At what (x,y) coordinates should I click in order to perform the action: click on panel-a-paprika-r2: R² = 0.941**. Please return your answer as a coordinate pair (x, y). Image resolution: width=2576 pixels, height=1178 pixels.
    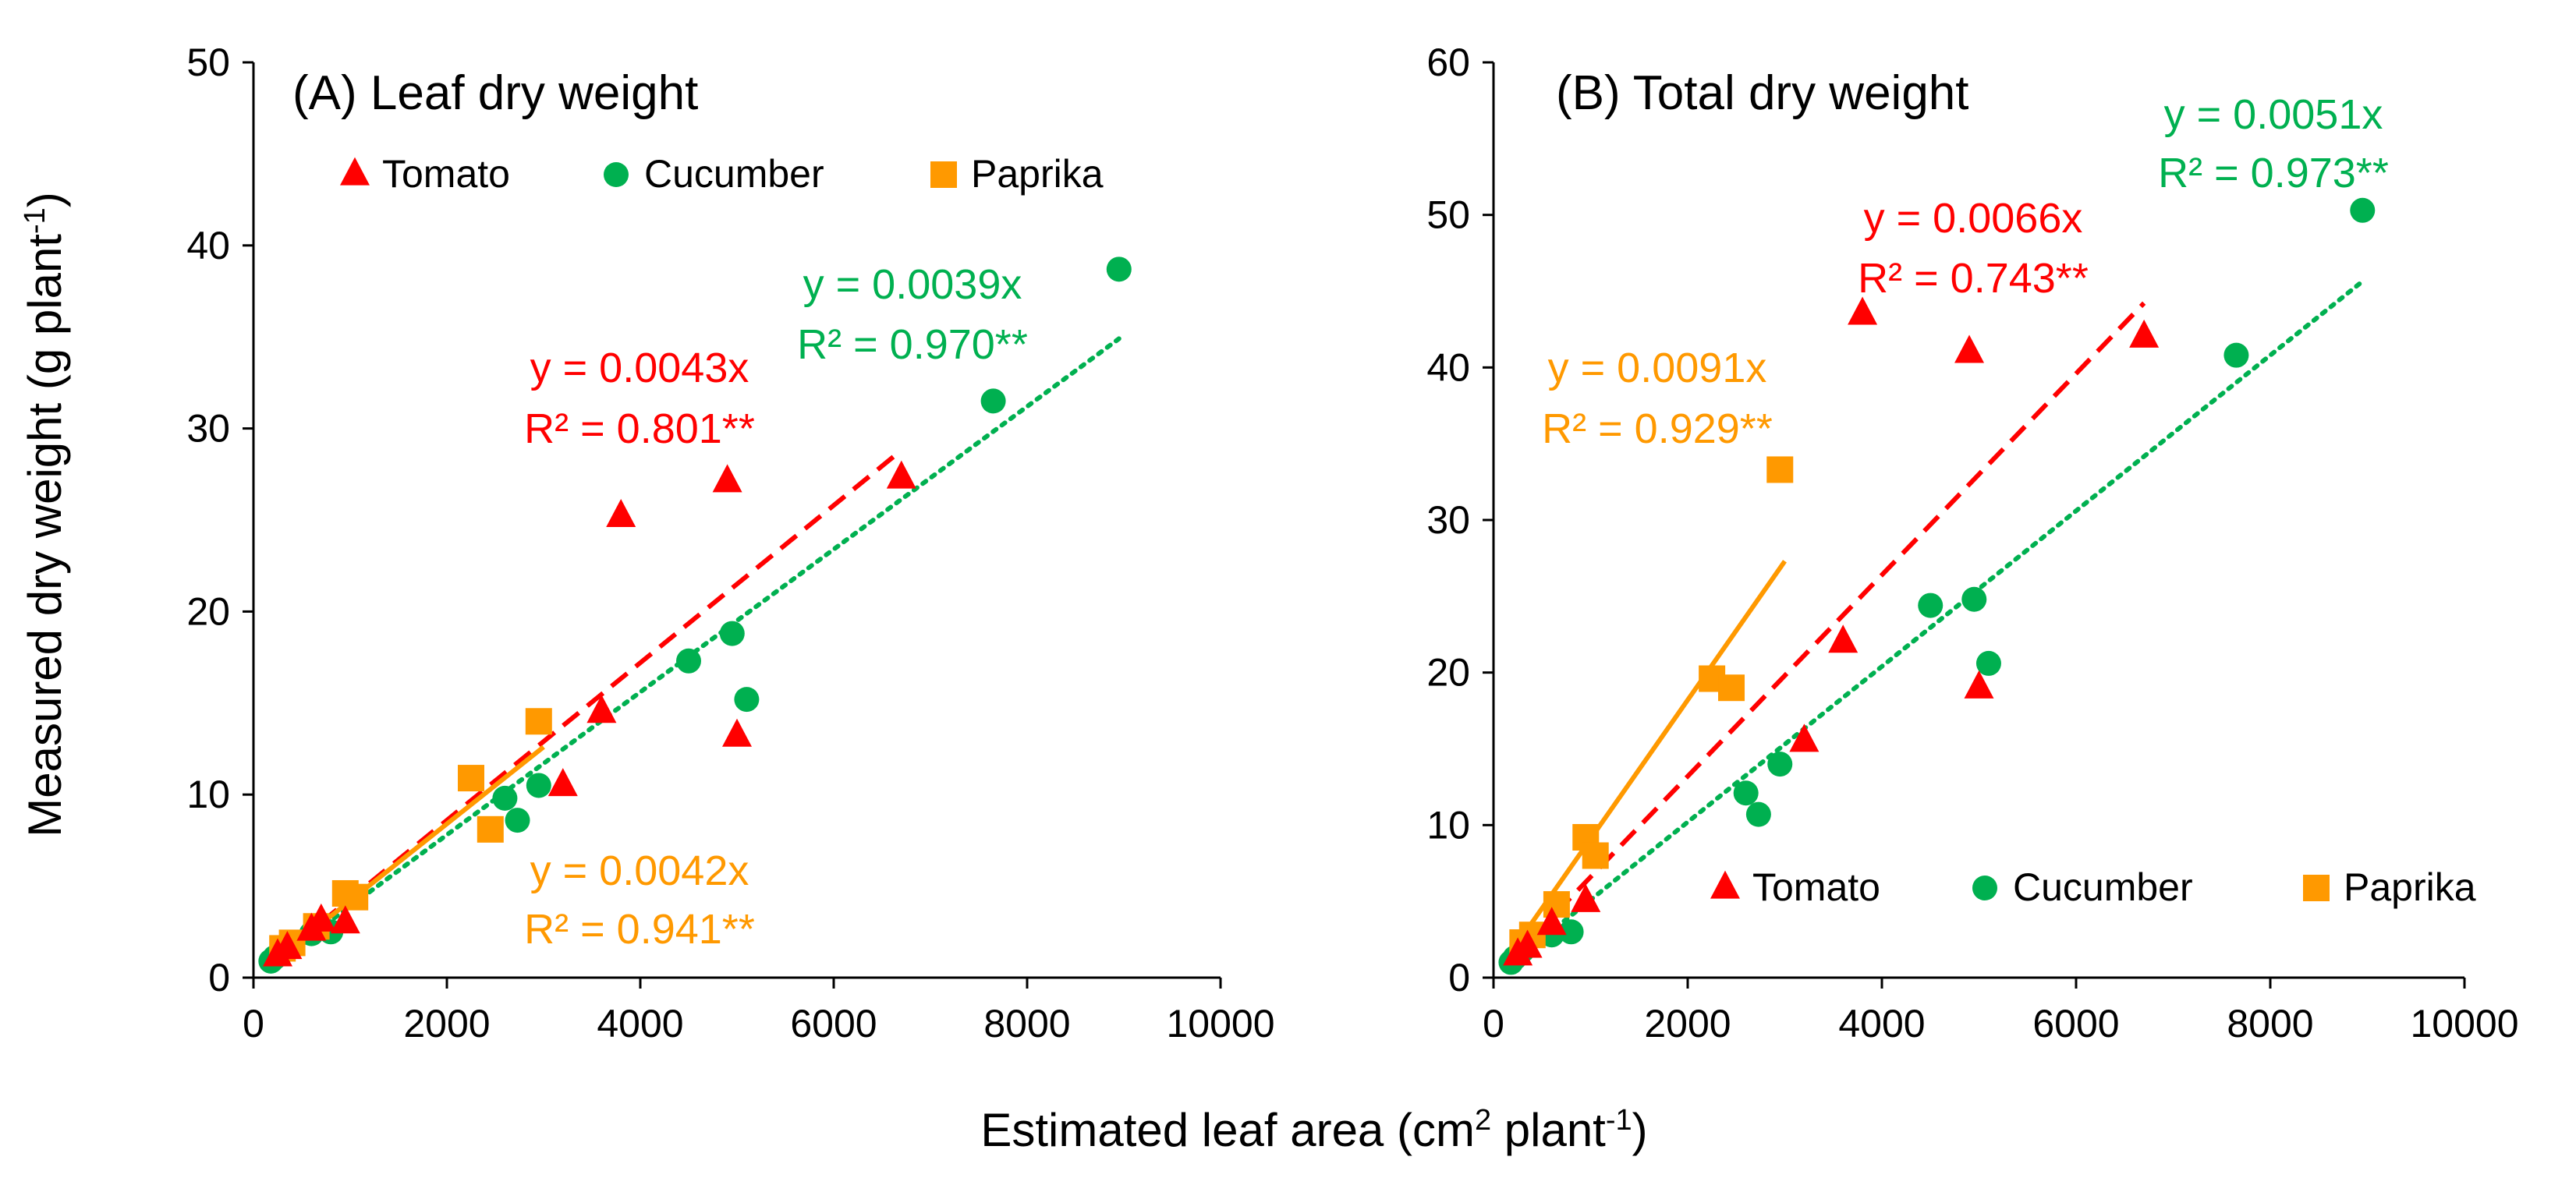
    Looking at the image, I should click on (639, 929).